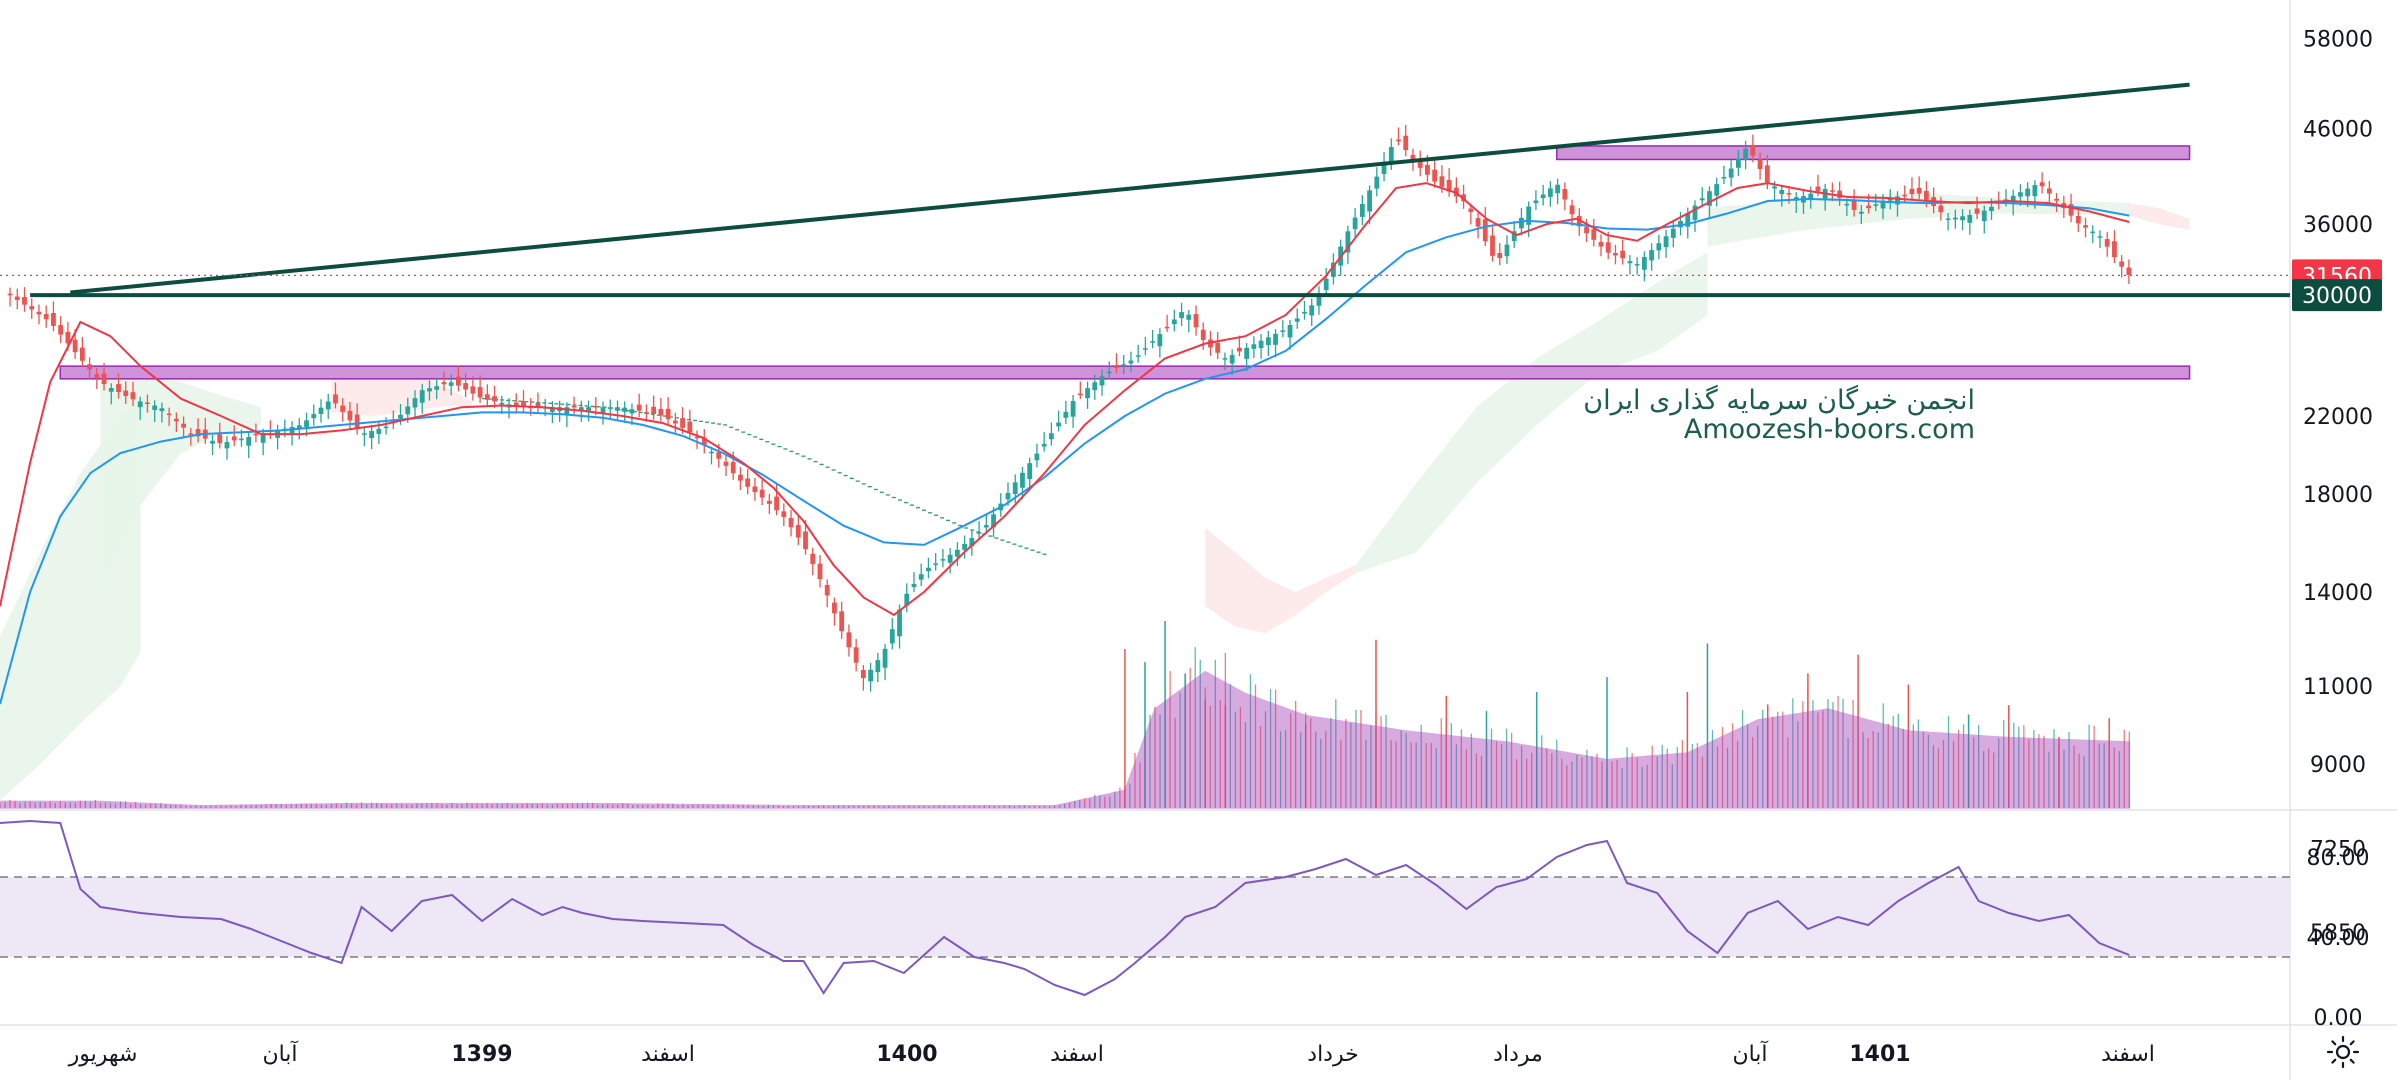  Describe the element at coordinates (1065, 739) in the screenshot. I see `volume-average-area` at that location.